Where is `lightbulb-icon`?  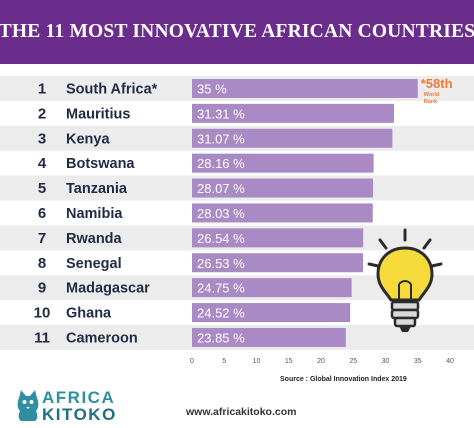
lightbulb-icon is located at coordinates (405, 280).